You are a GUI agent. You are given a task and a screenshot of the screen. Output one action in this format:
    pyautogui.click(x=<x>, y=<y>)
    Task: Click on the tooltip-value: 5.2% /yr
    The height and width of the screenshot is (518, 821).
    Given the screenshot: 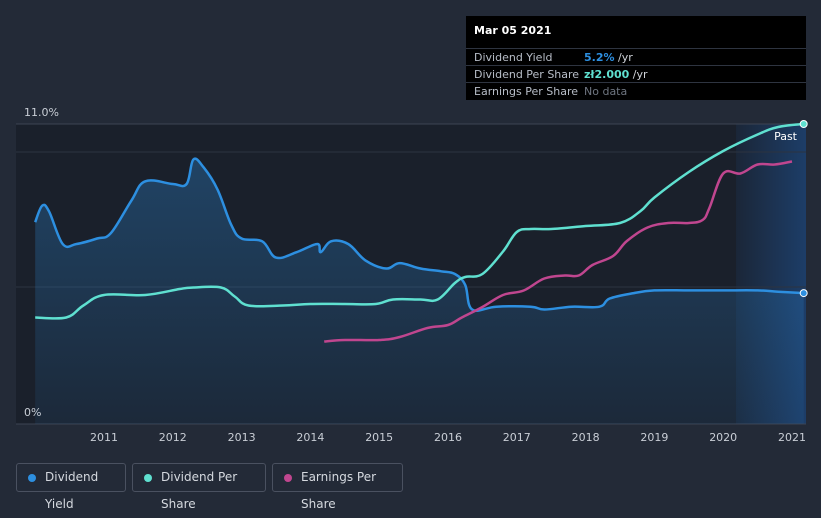 What is the action you would take?
    pyautogui.click(x=608, y=57)
    